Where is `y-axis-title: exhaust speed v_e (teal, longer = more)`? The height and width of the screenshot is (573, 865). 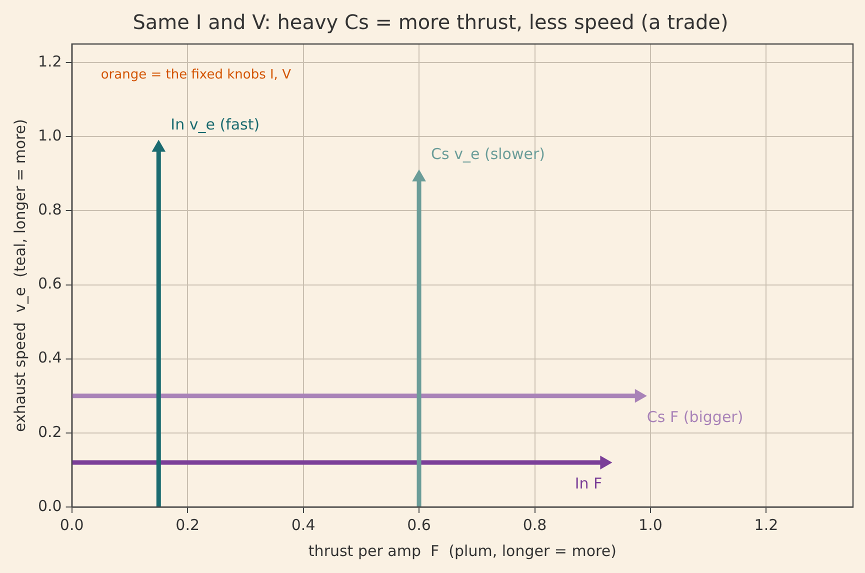 y-axis-title: exhaust speed v_e (teal, longer = more) is located at coordinates (19, 275).